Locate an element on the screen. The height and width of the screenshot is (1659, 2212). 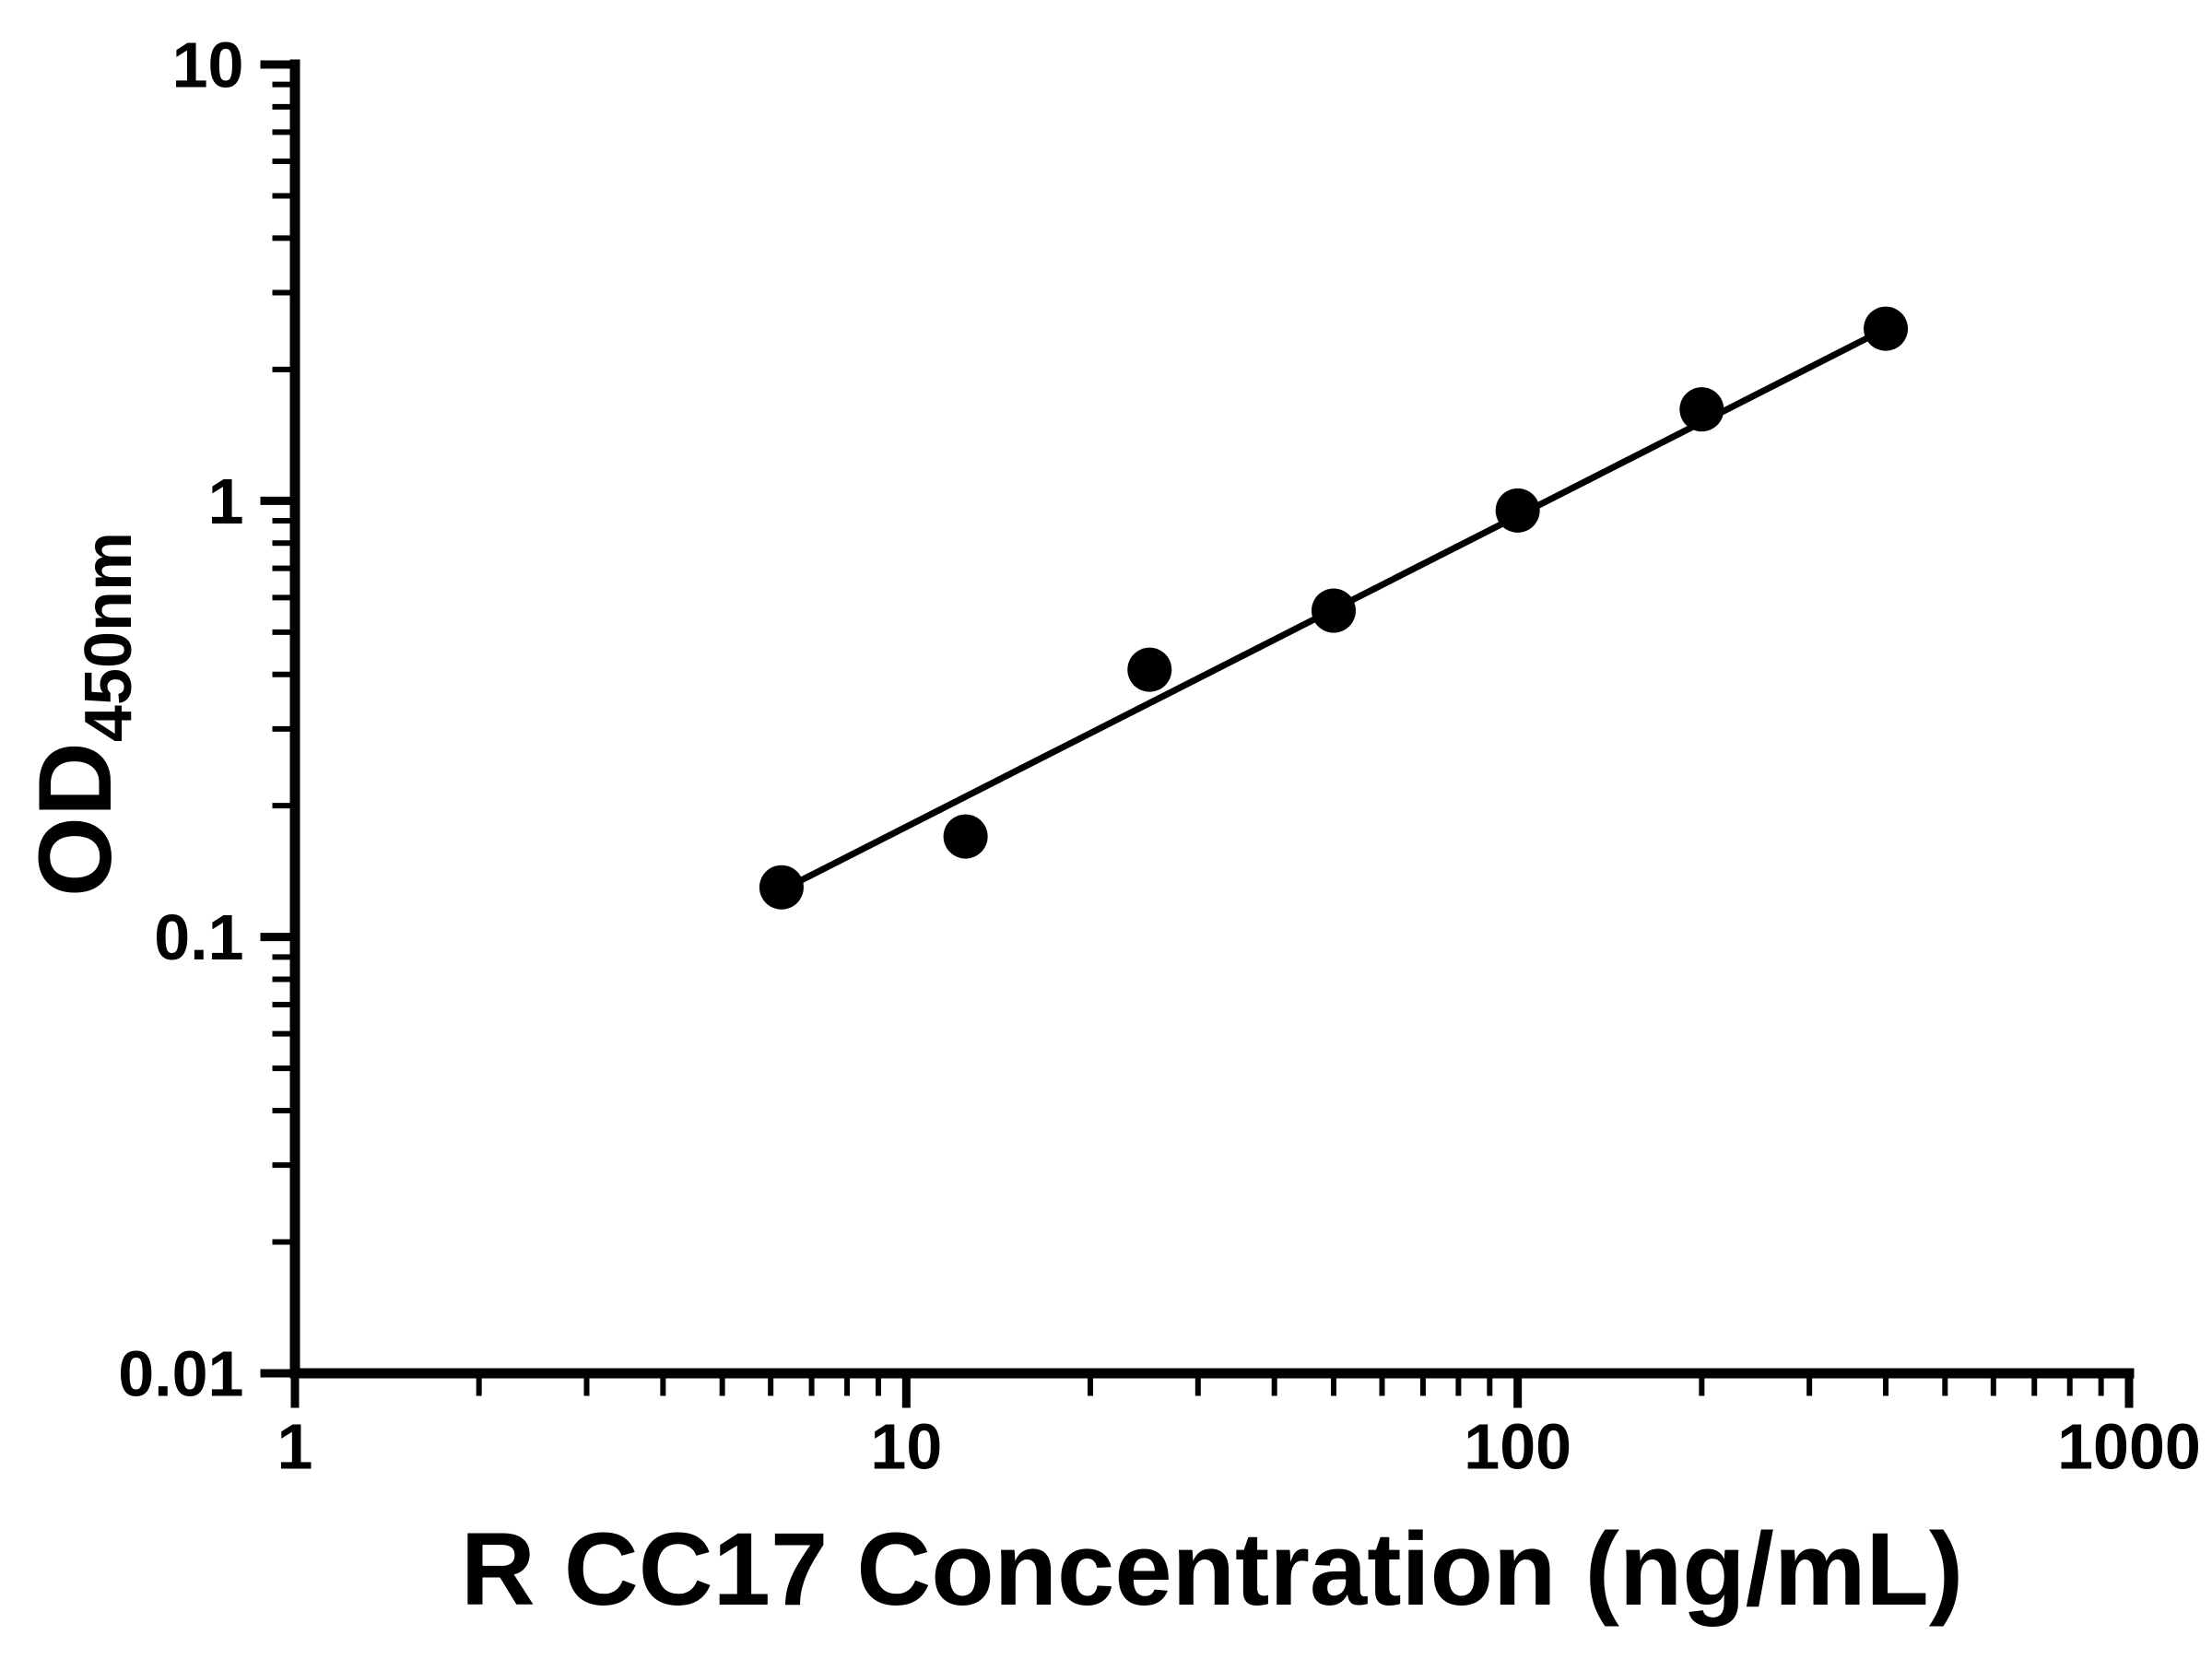
y-tick-label: 0.01 is located at coordinates (180, 1374).